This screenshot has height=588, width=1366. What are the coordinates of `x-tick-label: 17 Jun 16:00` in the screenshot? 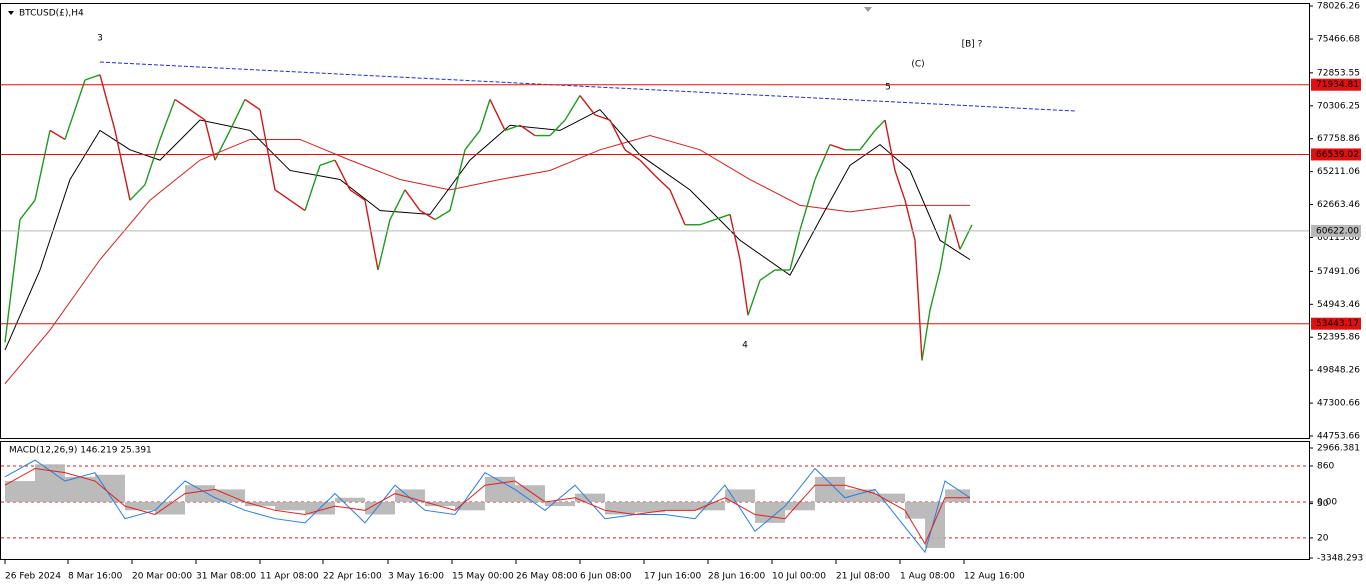 It's located at (672, 577).